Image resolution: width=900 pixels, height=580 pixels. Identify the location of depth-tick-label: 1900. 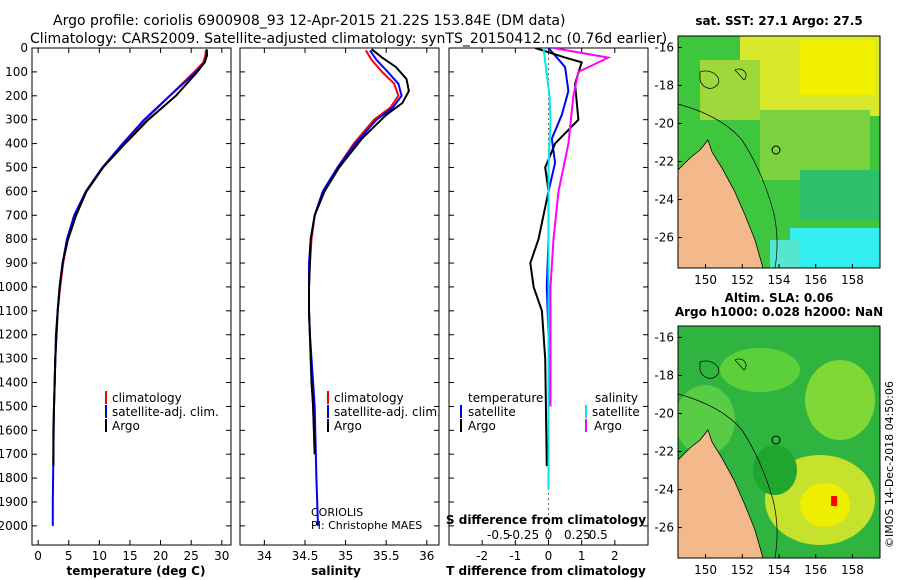
(14, 502).